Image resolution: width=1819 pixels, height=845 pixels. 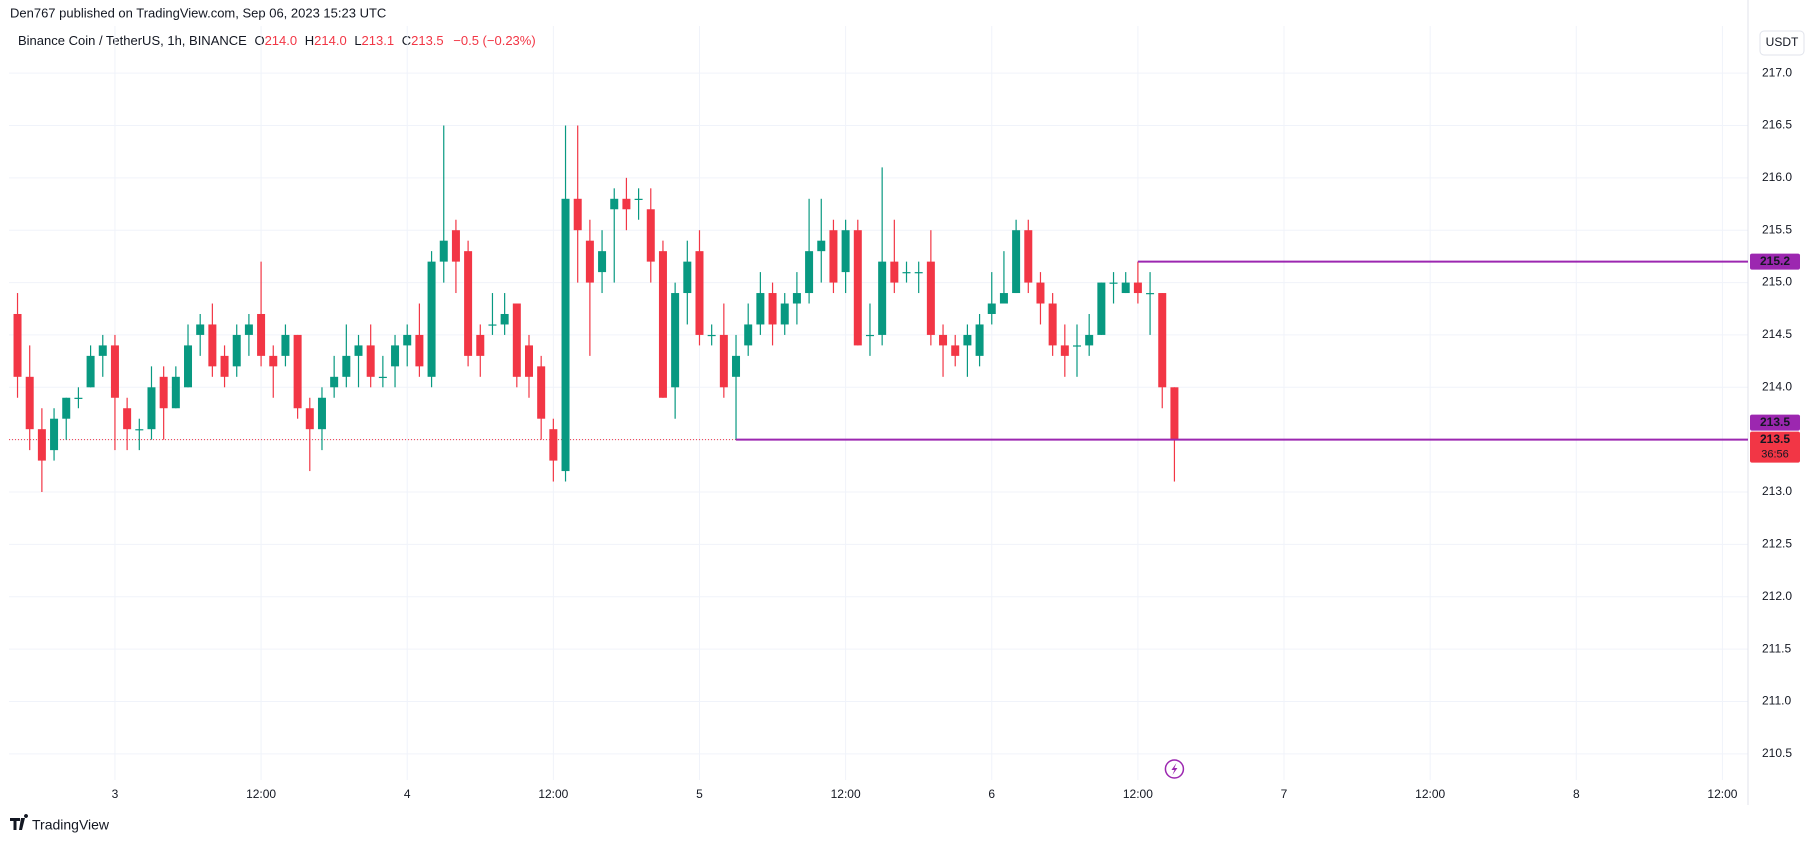 What do you see at coordinates (494, 40) in the screenshot?
I see `change: −0.5 (−0.23%)` at bounding box center [494, 40].